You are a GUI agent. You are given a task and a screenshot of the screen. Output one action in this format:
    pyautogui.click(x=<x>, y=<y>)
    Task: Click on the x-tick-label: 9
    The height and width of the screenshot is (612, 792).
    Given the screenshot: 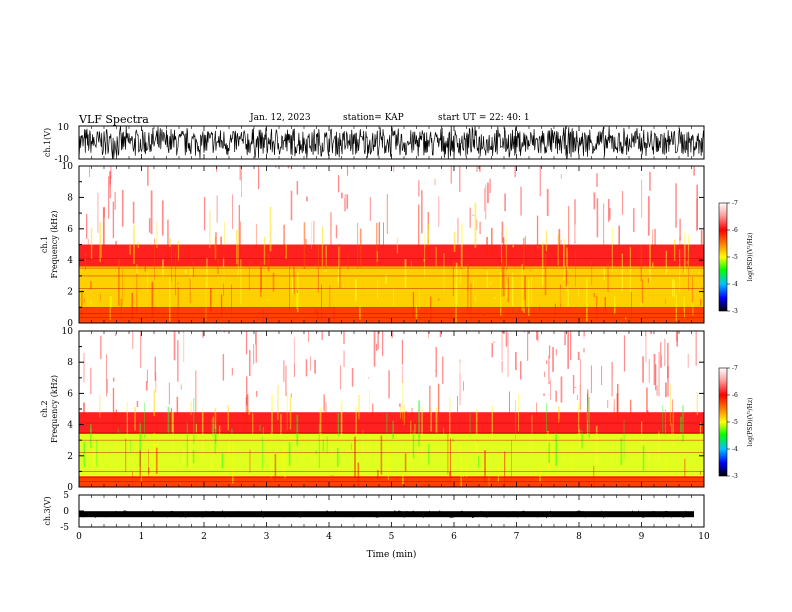 What is the action you would take?
    pyautogui.click(x=642, y=537)
    